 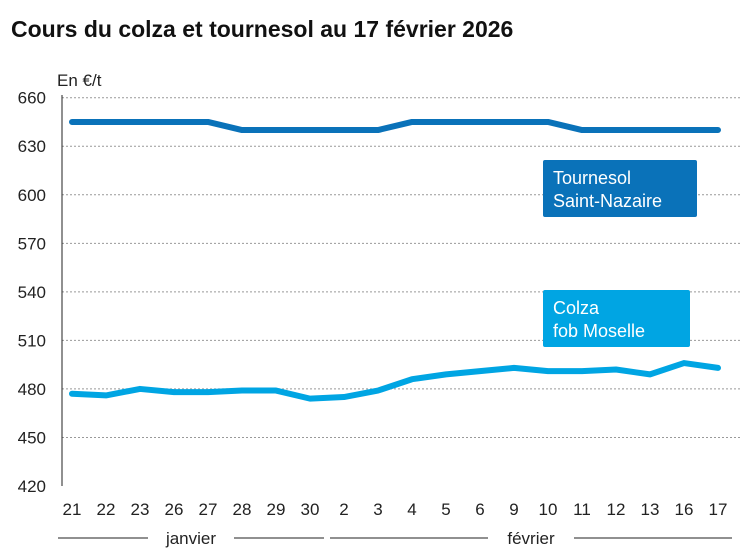 I want to click on y-tick-label: 480, so click(x=32, y=389).